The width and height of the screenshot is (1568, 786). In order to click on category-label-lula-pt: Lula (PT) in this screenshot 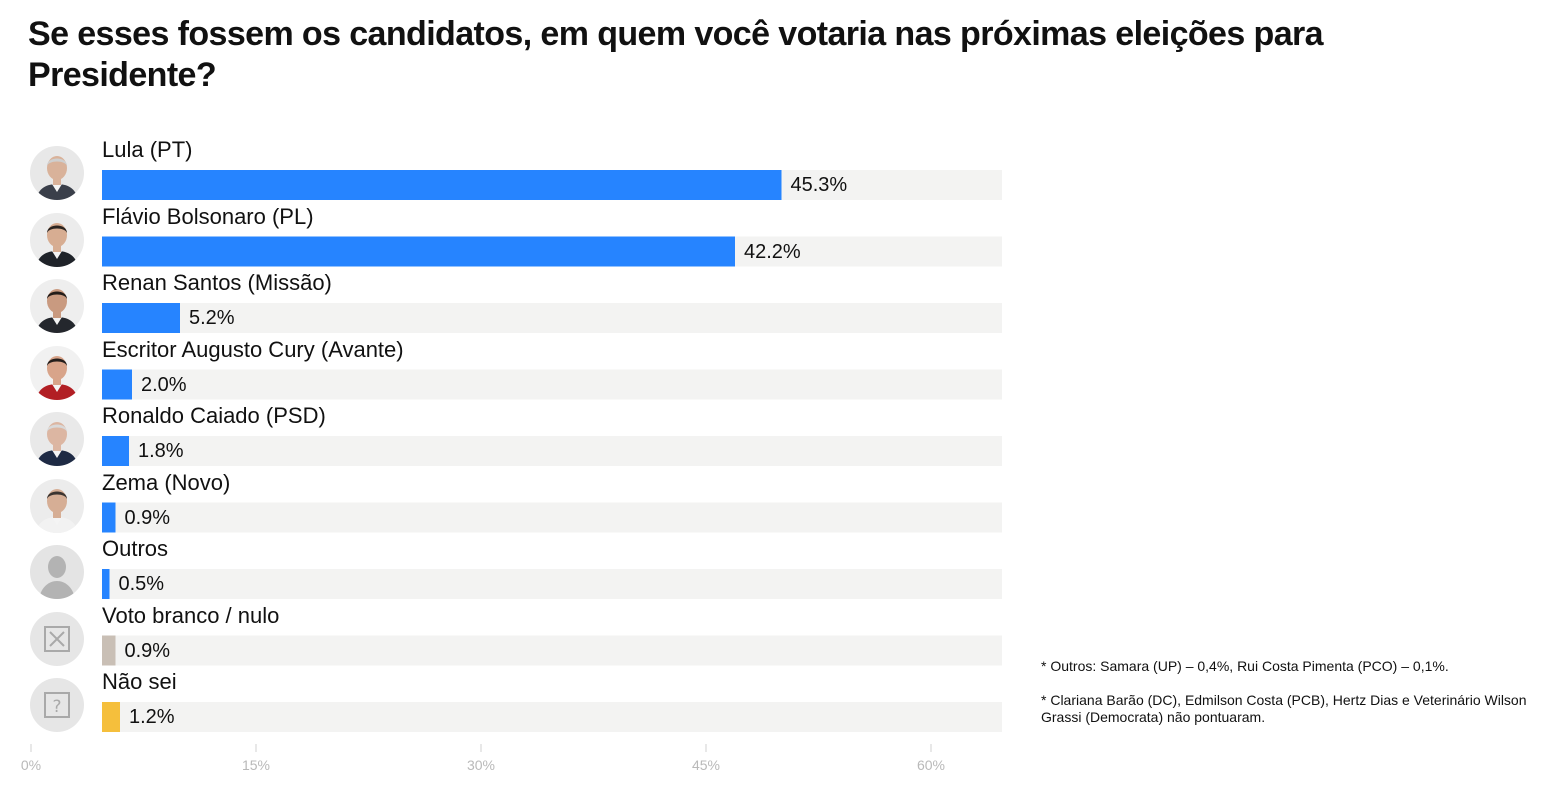, I will do `click(147, 149)`.